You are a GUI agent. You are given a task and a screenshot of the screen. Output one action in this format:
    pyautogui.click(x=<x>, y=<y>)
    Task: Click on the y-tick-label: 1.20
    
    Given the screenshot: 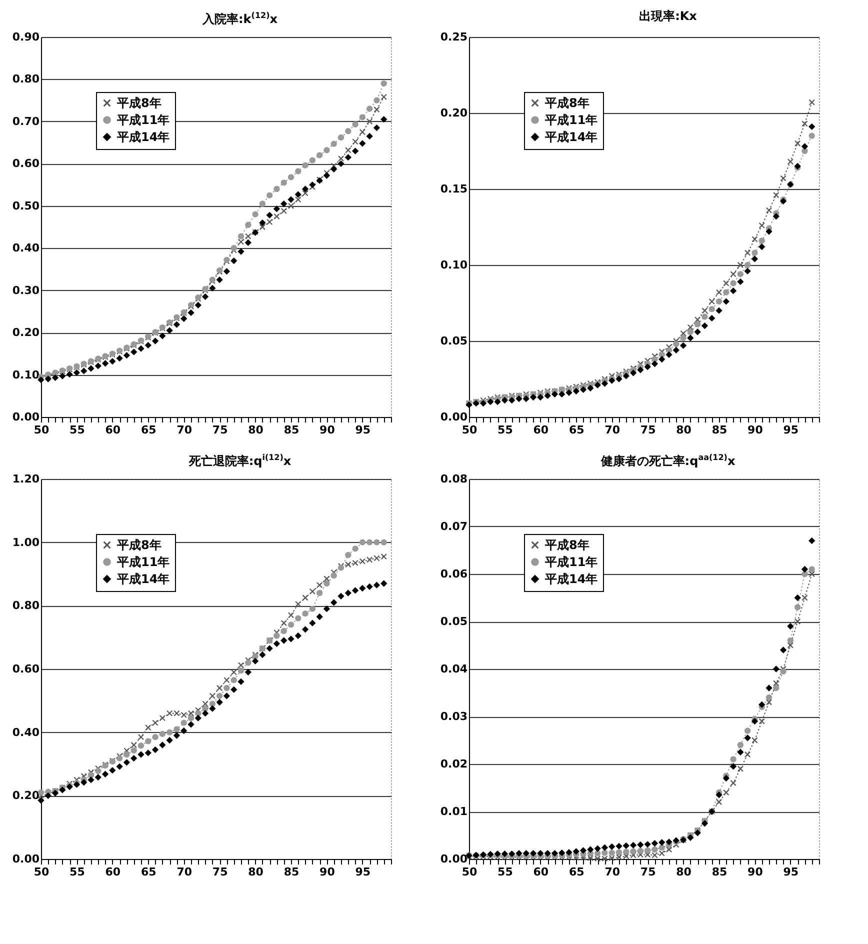 What is the action you would take?
    pyautogui.click(x=26, y=479)
    